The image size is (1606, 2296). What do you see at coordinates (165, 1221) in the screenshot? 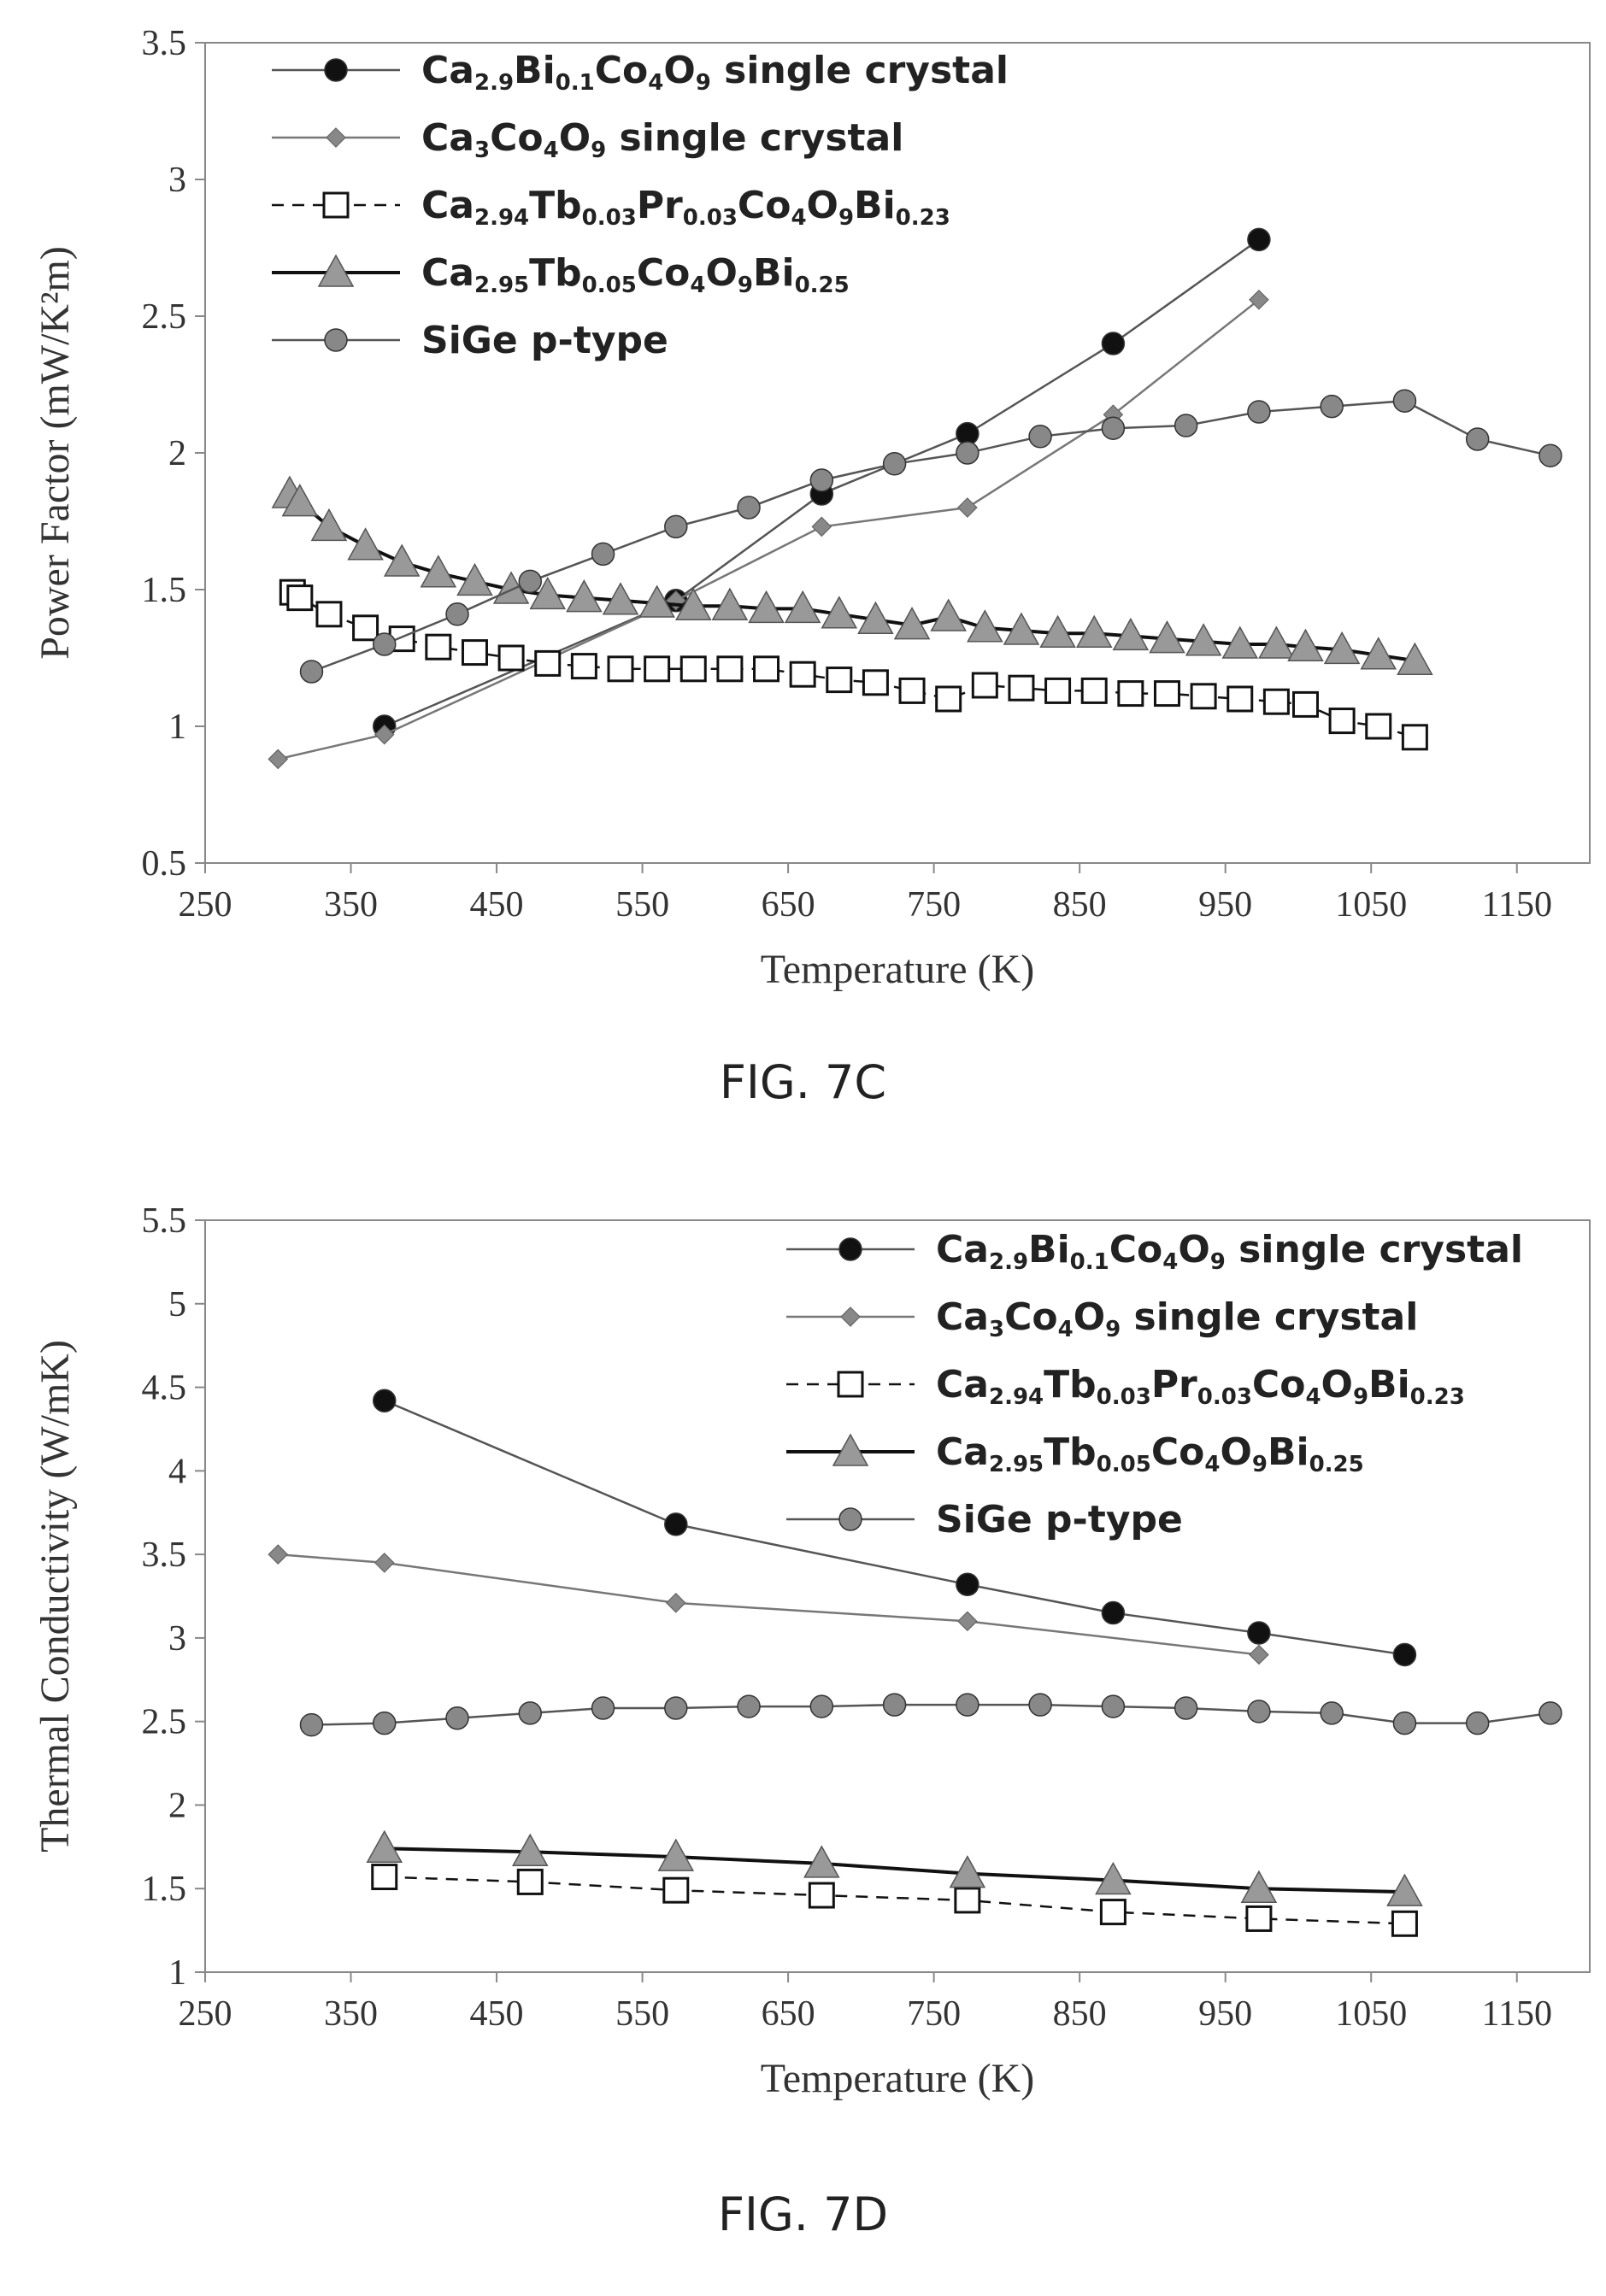
I see `y-tick-label: 5.5` at bounding box center [165, 1221].